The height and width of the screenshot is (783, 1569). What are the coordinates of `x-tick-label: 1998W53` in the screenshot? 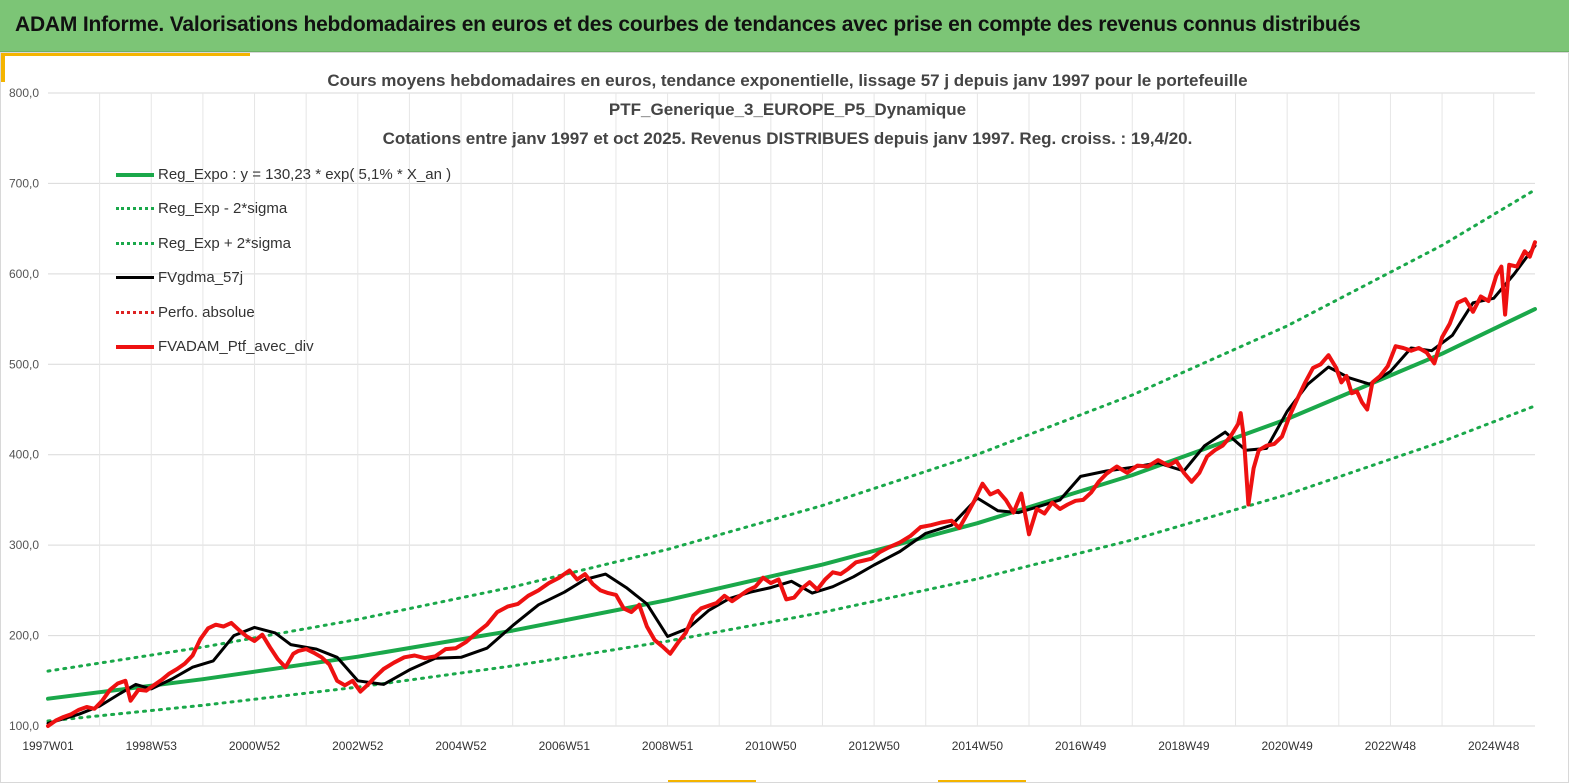 It's located at (152, 746).